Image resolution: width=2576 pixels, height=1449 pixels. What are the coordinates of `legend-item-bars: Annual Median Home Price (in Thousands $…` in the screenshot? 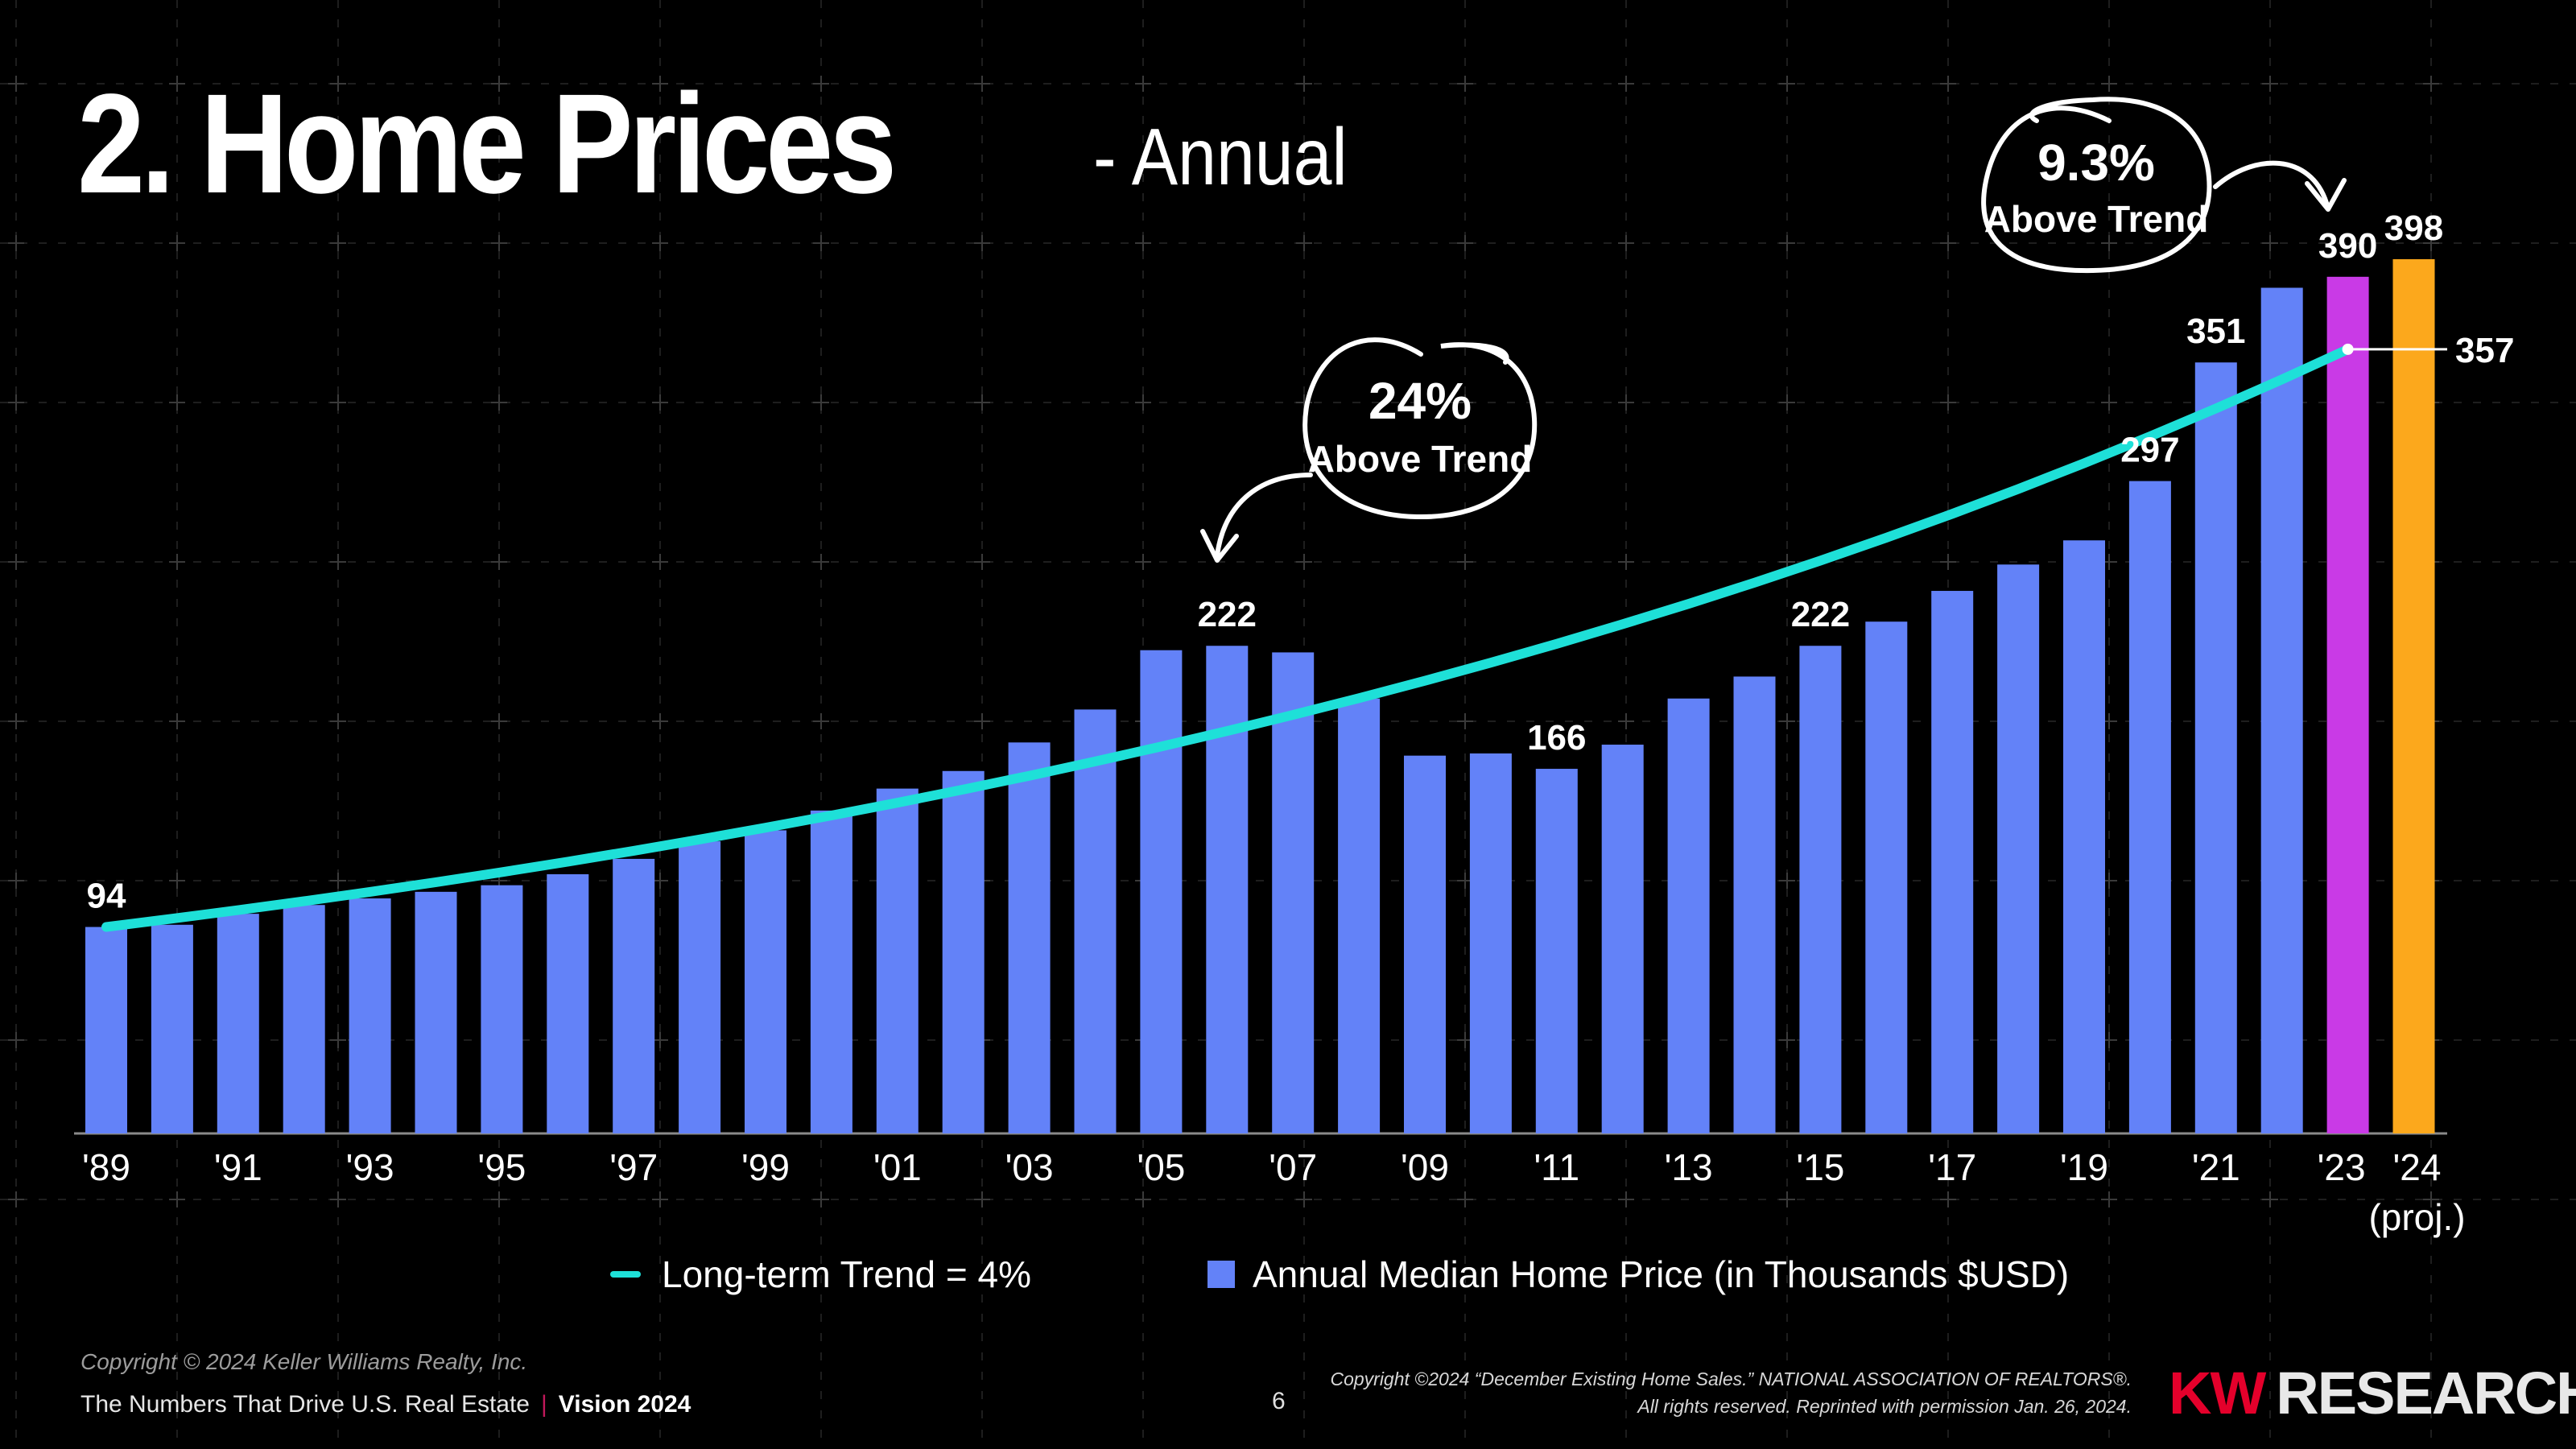 It's located at (1638, 1274).